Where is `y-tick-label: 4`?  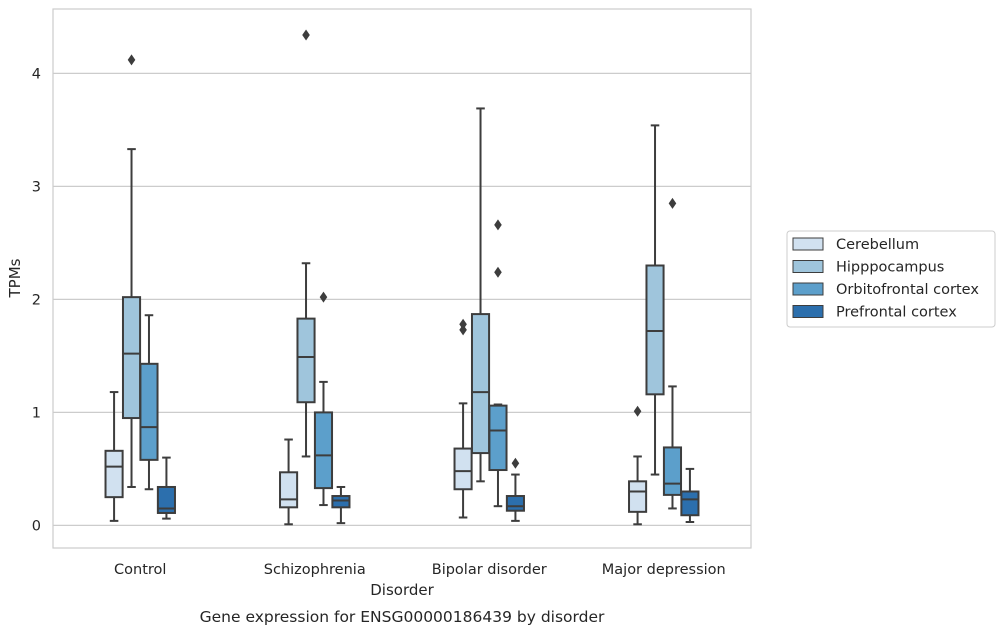 y-tick-label: 4 is located at coordinates (36, 74).